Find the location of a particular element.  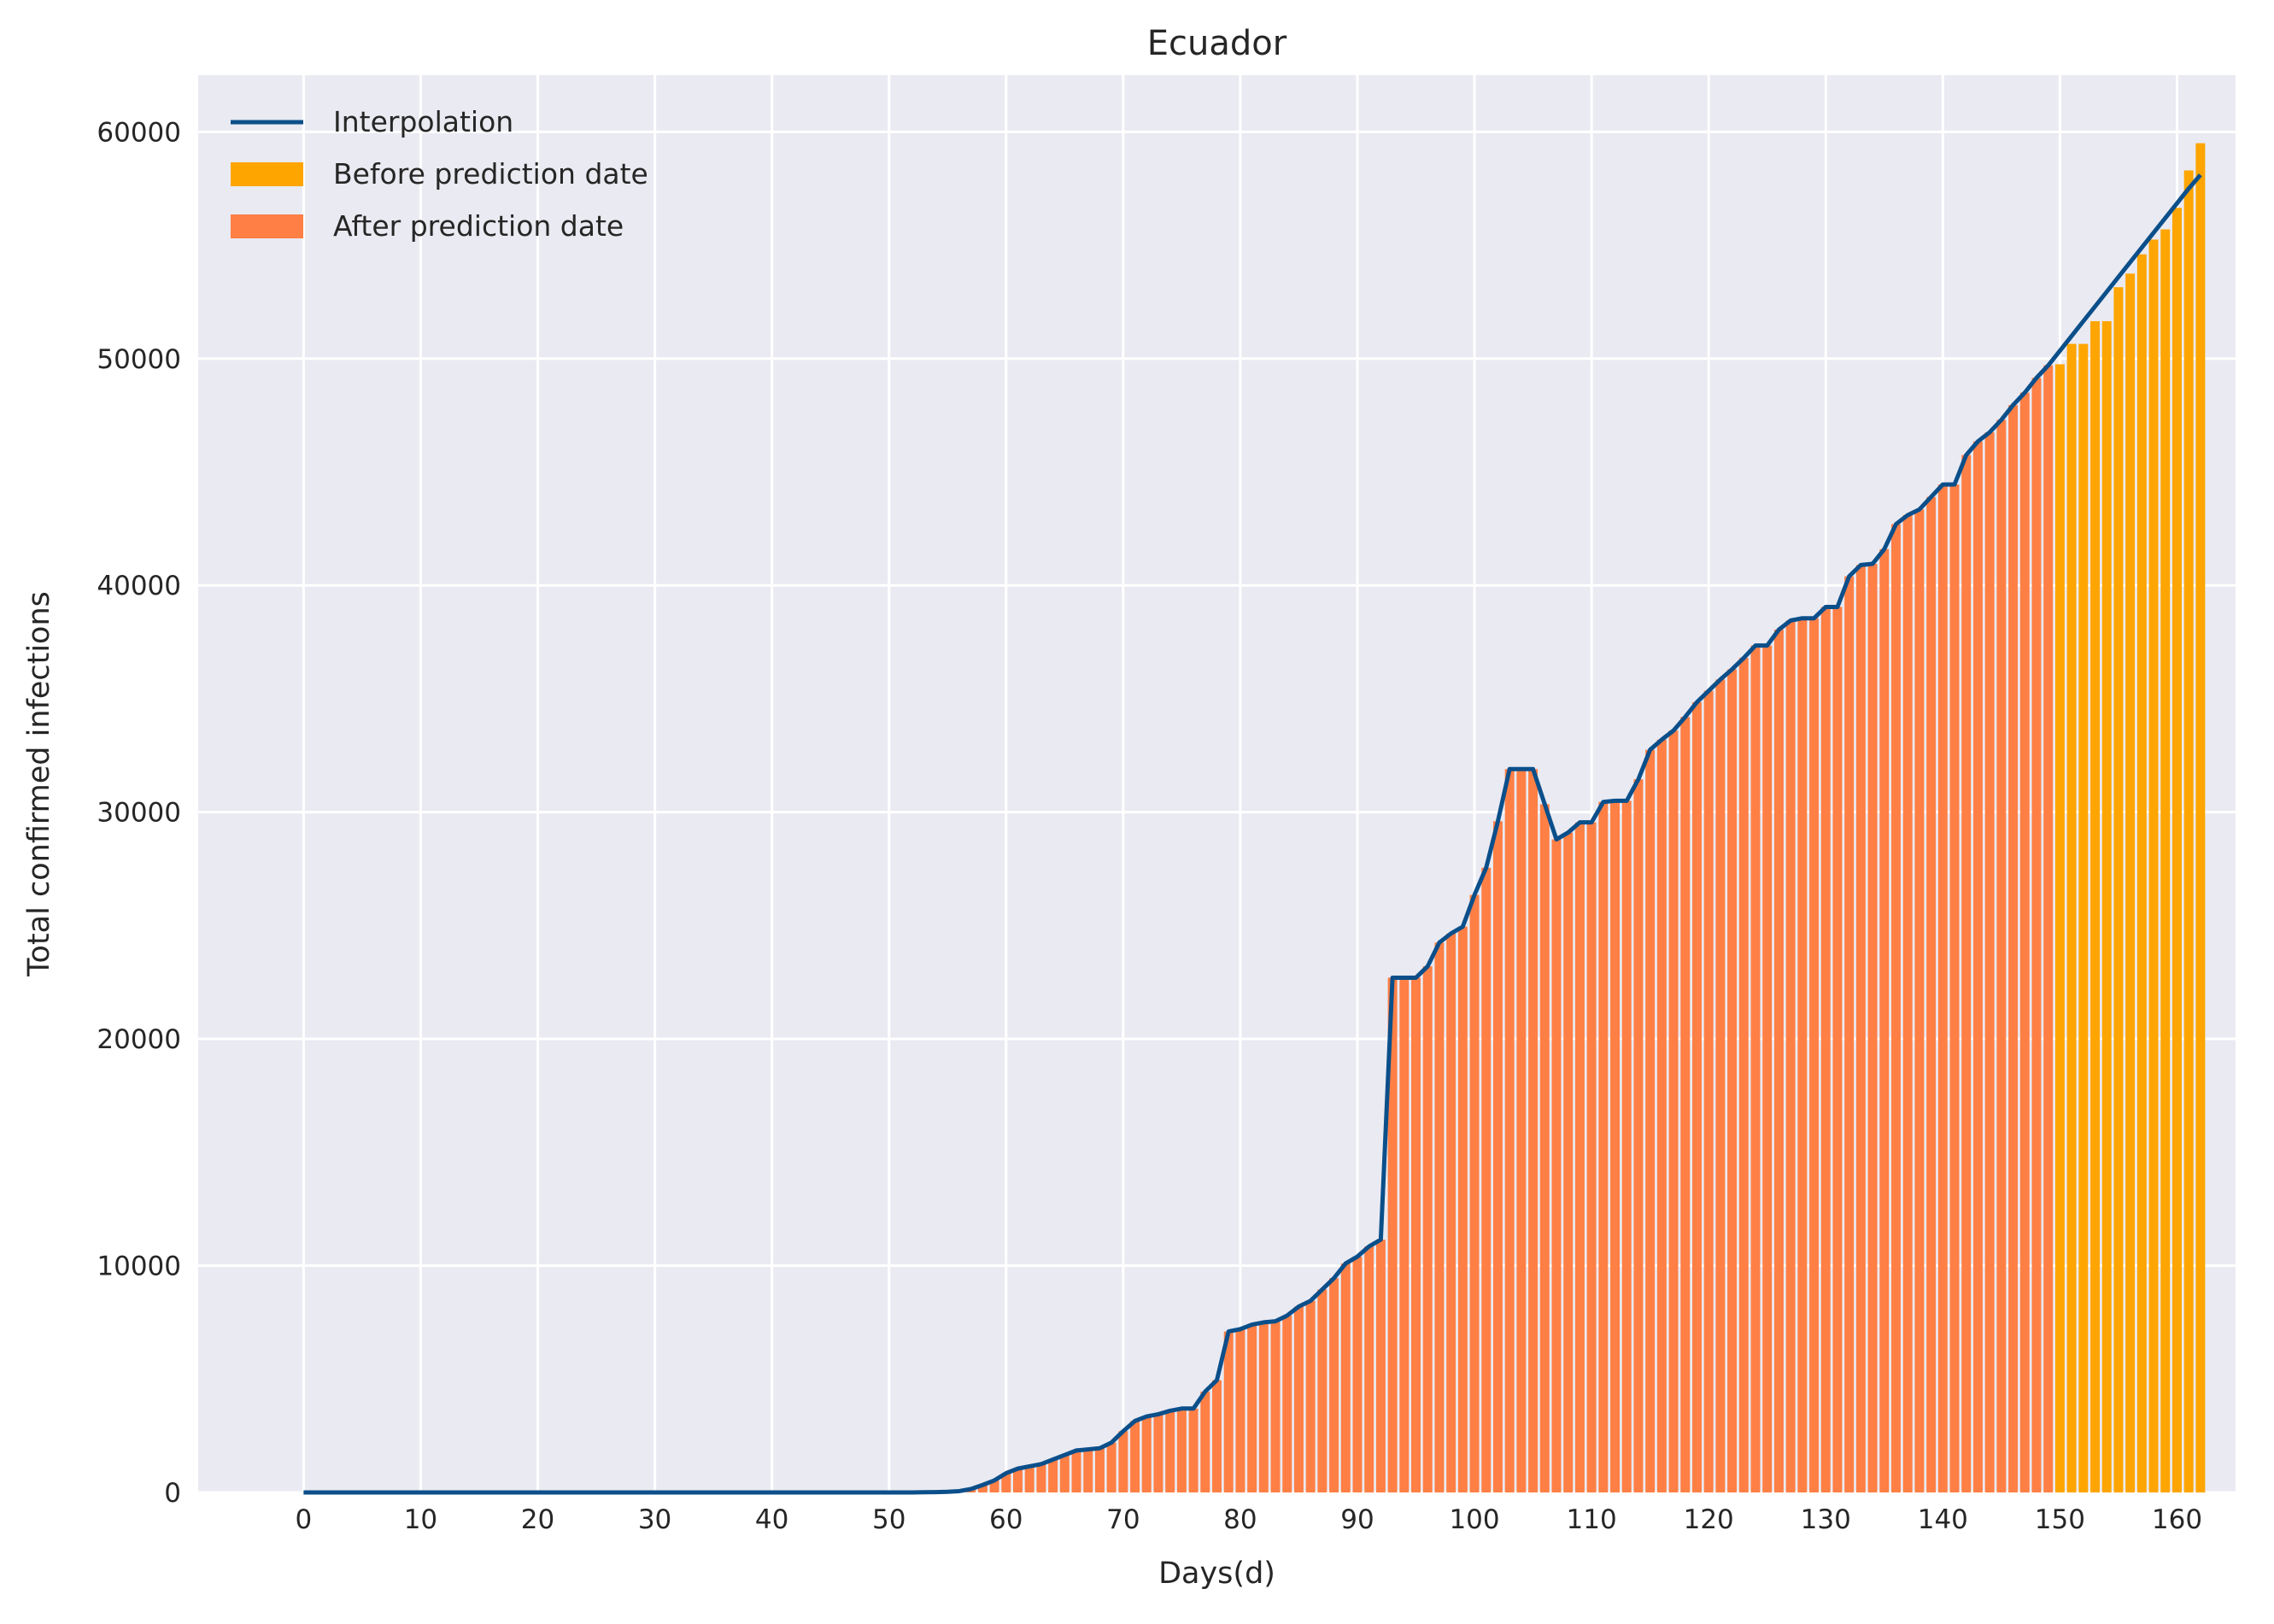

x-tick-label: 100 is located at coordinates (1474, 1519).